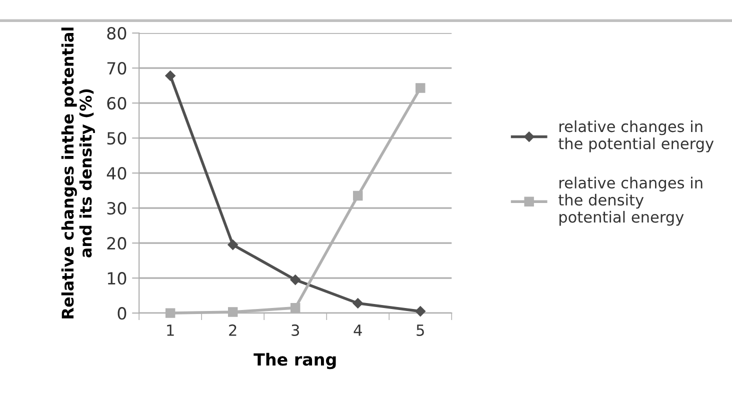 Image resolution: width=732 pixels, height=413 pixels. I want to click on x-axis-title: The rang, so click(295, 361).